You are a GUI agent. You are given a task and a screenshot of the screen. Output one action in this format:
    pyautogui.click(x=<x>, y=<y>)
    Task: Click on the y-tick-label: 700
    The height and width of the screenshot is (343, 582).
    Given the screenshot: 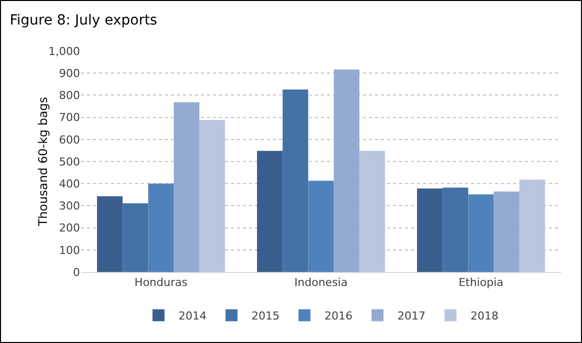 What is the action you would take?
    pyautogui.click(x=69, y=117)
    